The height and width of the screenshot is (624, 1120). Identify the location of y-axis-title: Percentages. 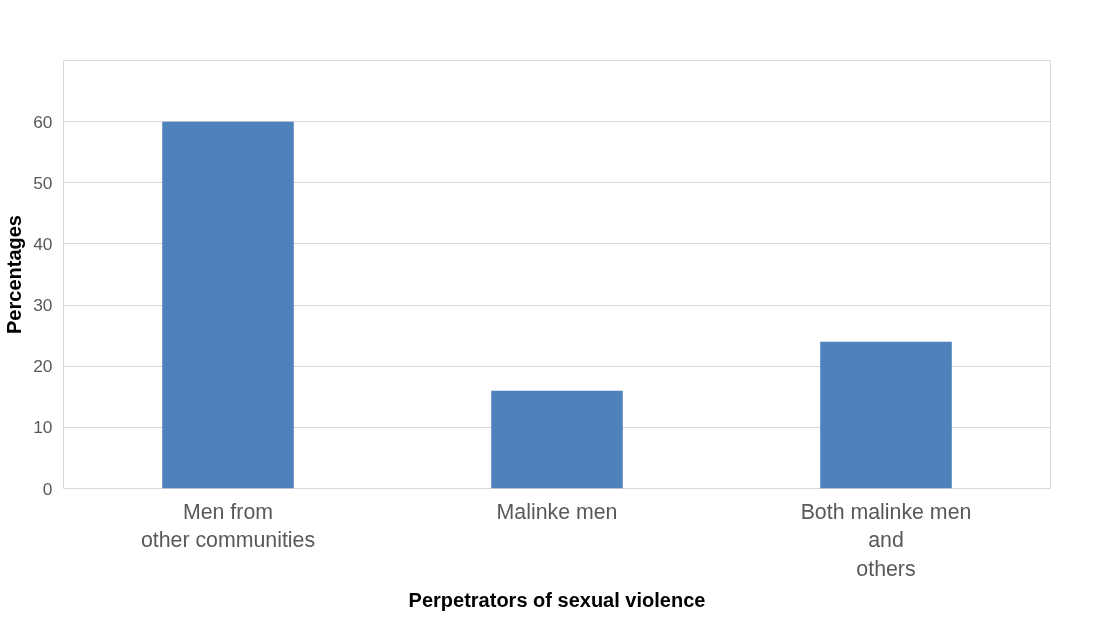
(14, 274).